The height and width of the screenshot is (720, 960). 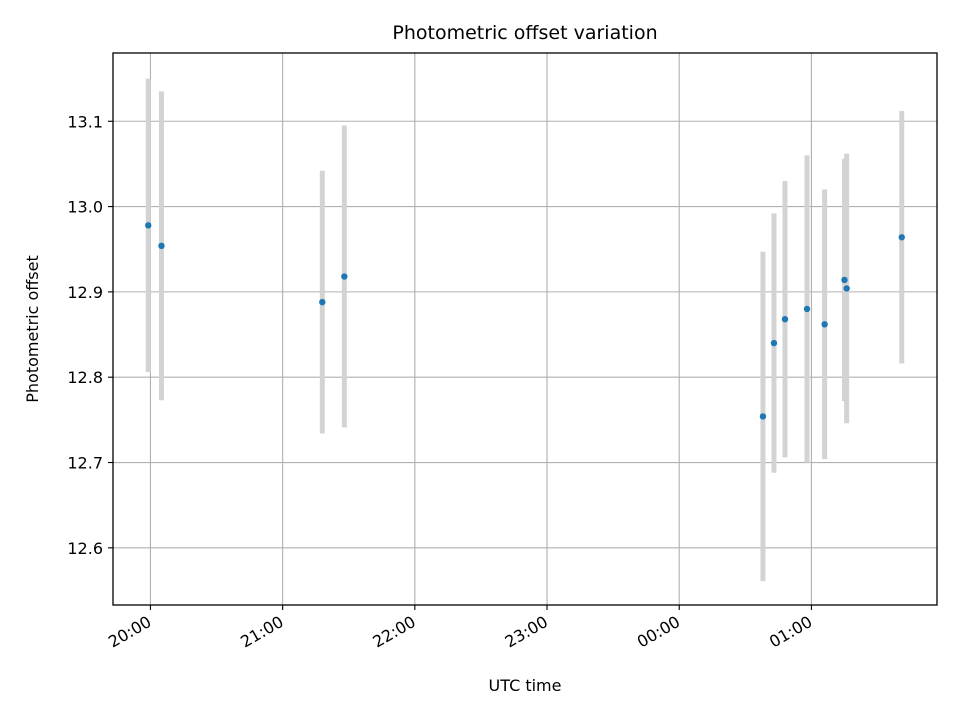 What do you see at coordinates (85, 548) in the screenshot?
I see `y-tick-label: 12.6` at bounding box center [85, 548].